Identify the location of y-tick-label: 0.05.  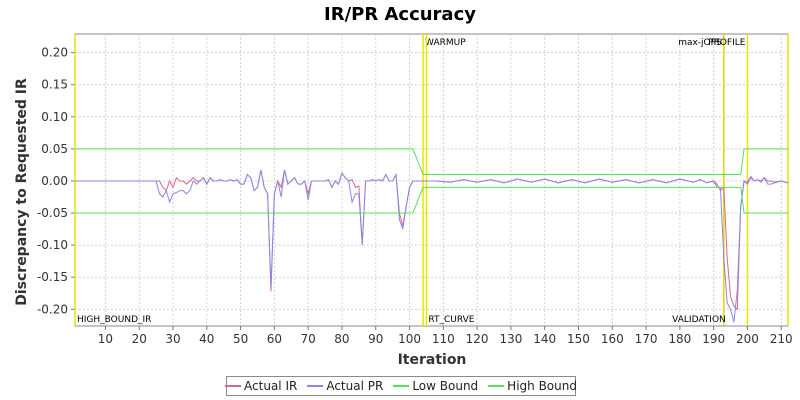
(54, 149).